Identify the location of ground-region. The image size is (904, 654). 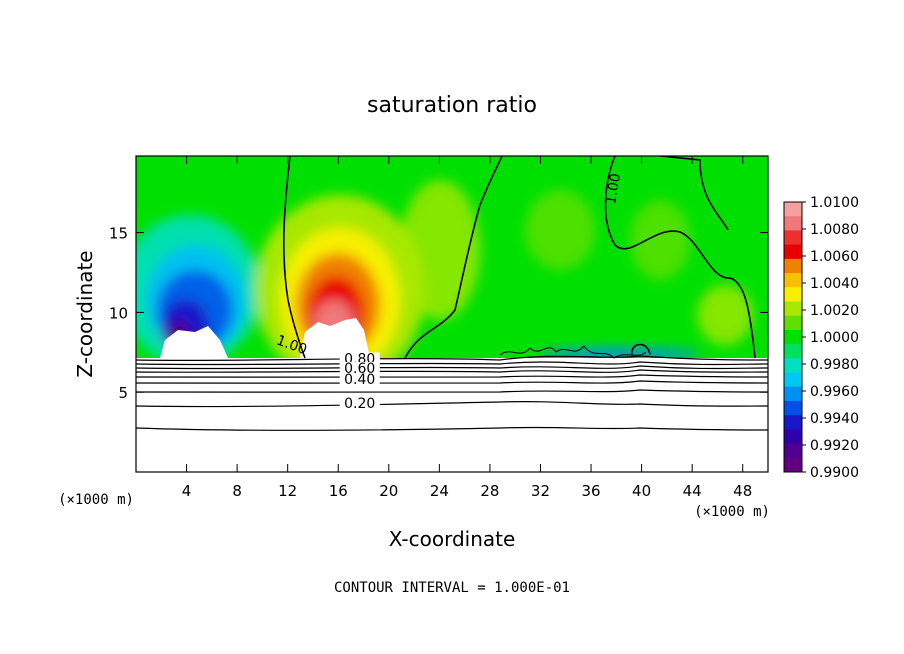
(452, 415).